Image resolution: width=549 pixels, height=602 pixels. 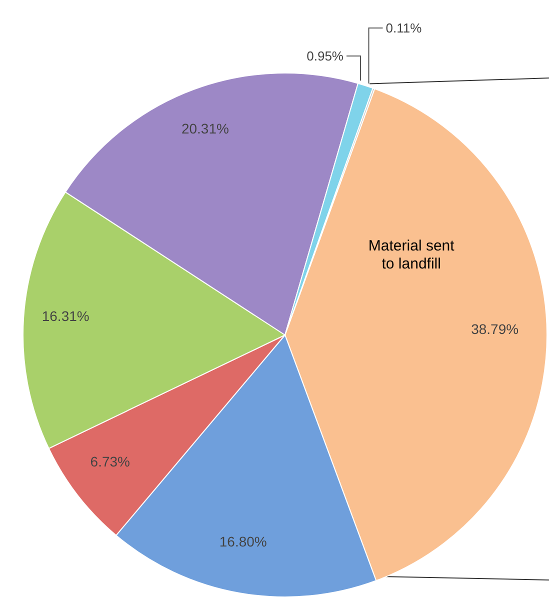 I want to click on data-label: 0.95%, so click(x=325, y=56).